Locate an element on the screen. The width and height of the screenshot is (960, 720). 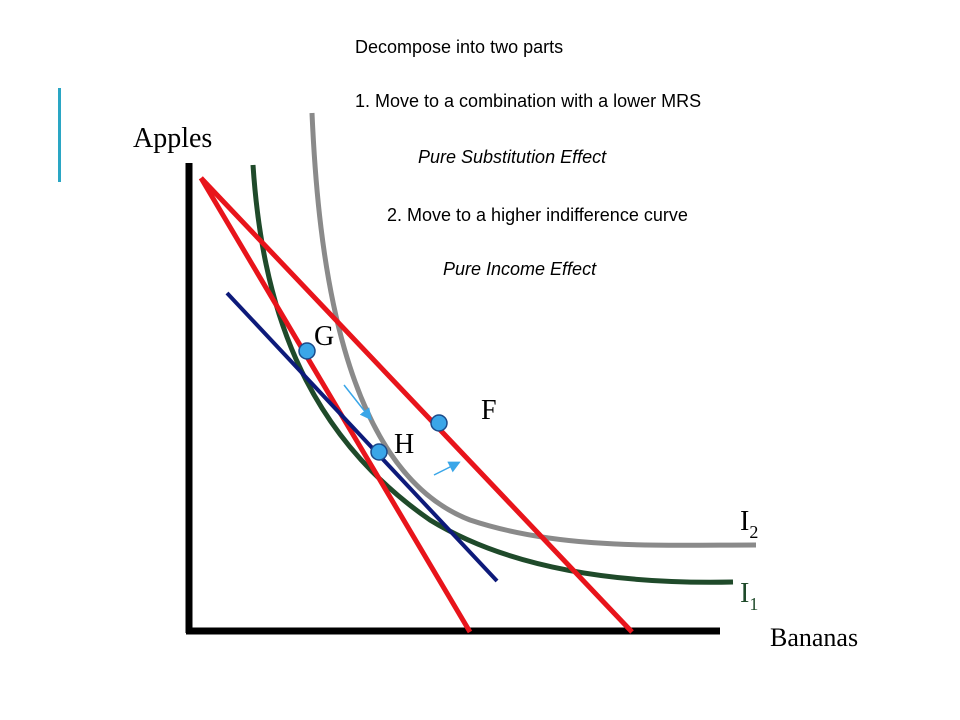
curve-I2-label: I2 is located at coordinates (749, 524).